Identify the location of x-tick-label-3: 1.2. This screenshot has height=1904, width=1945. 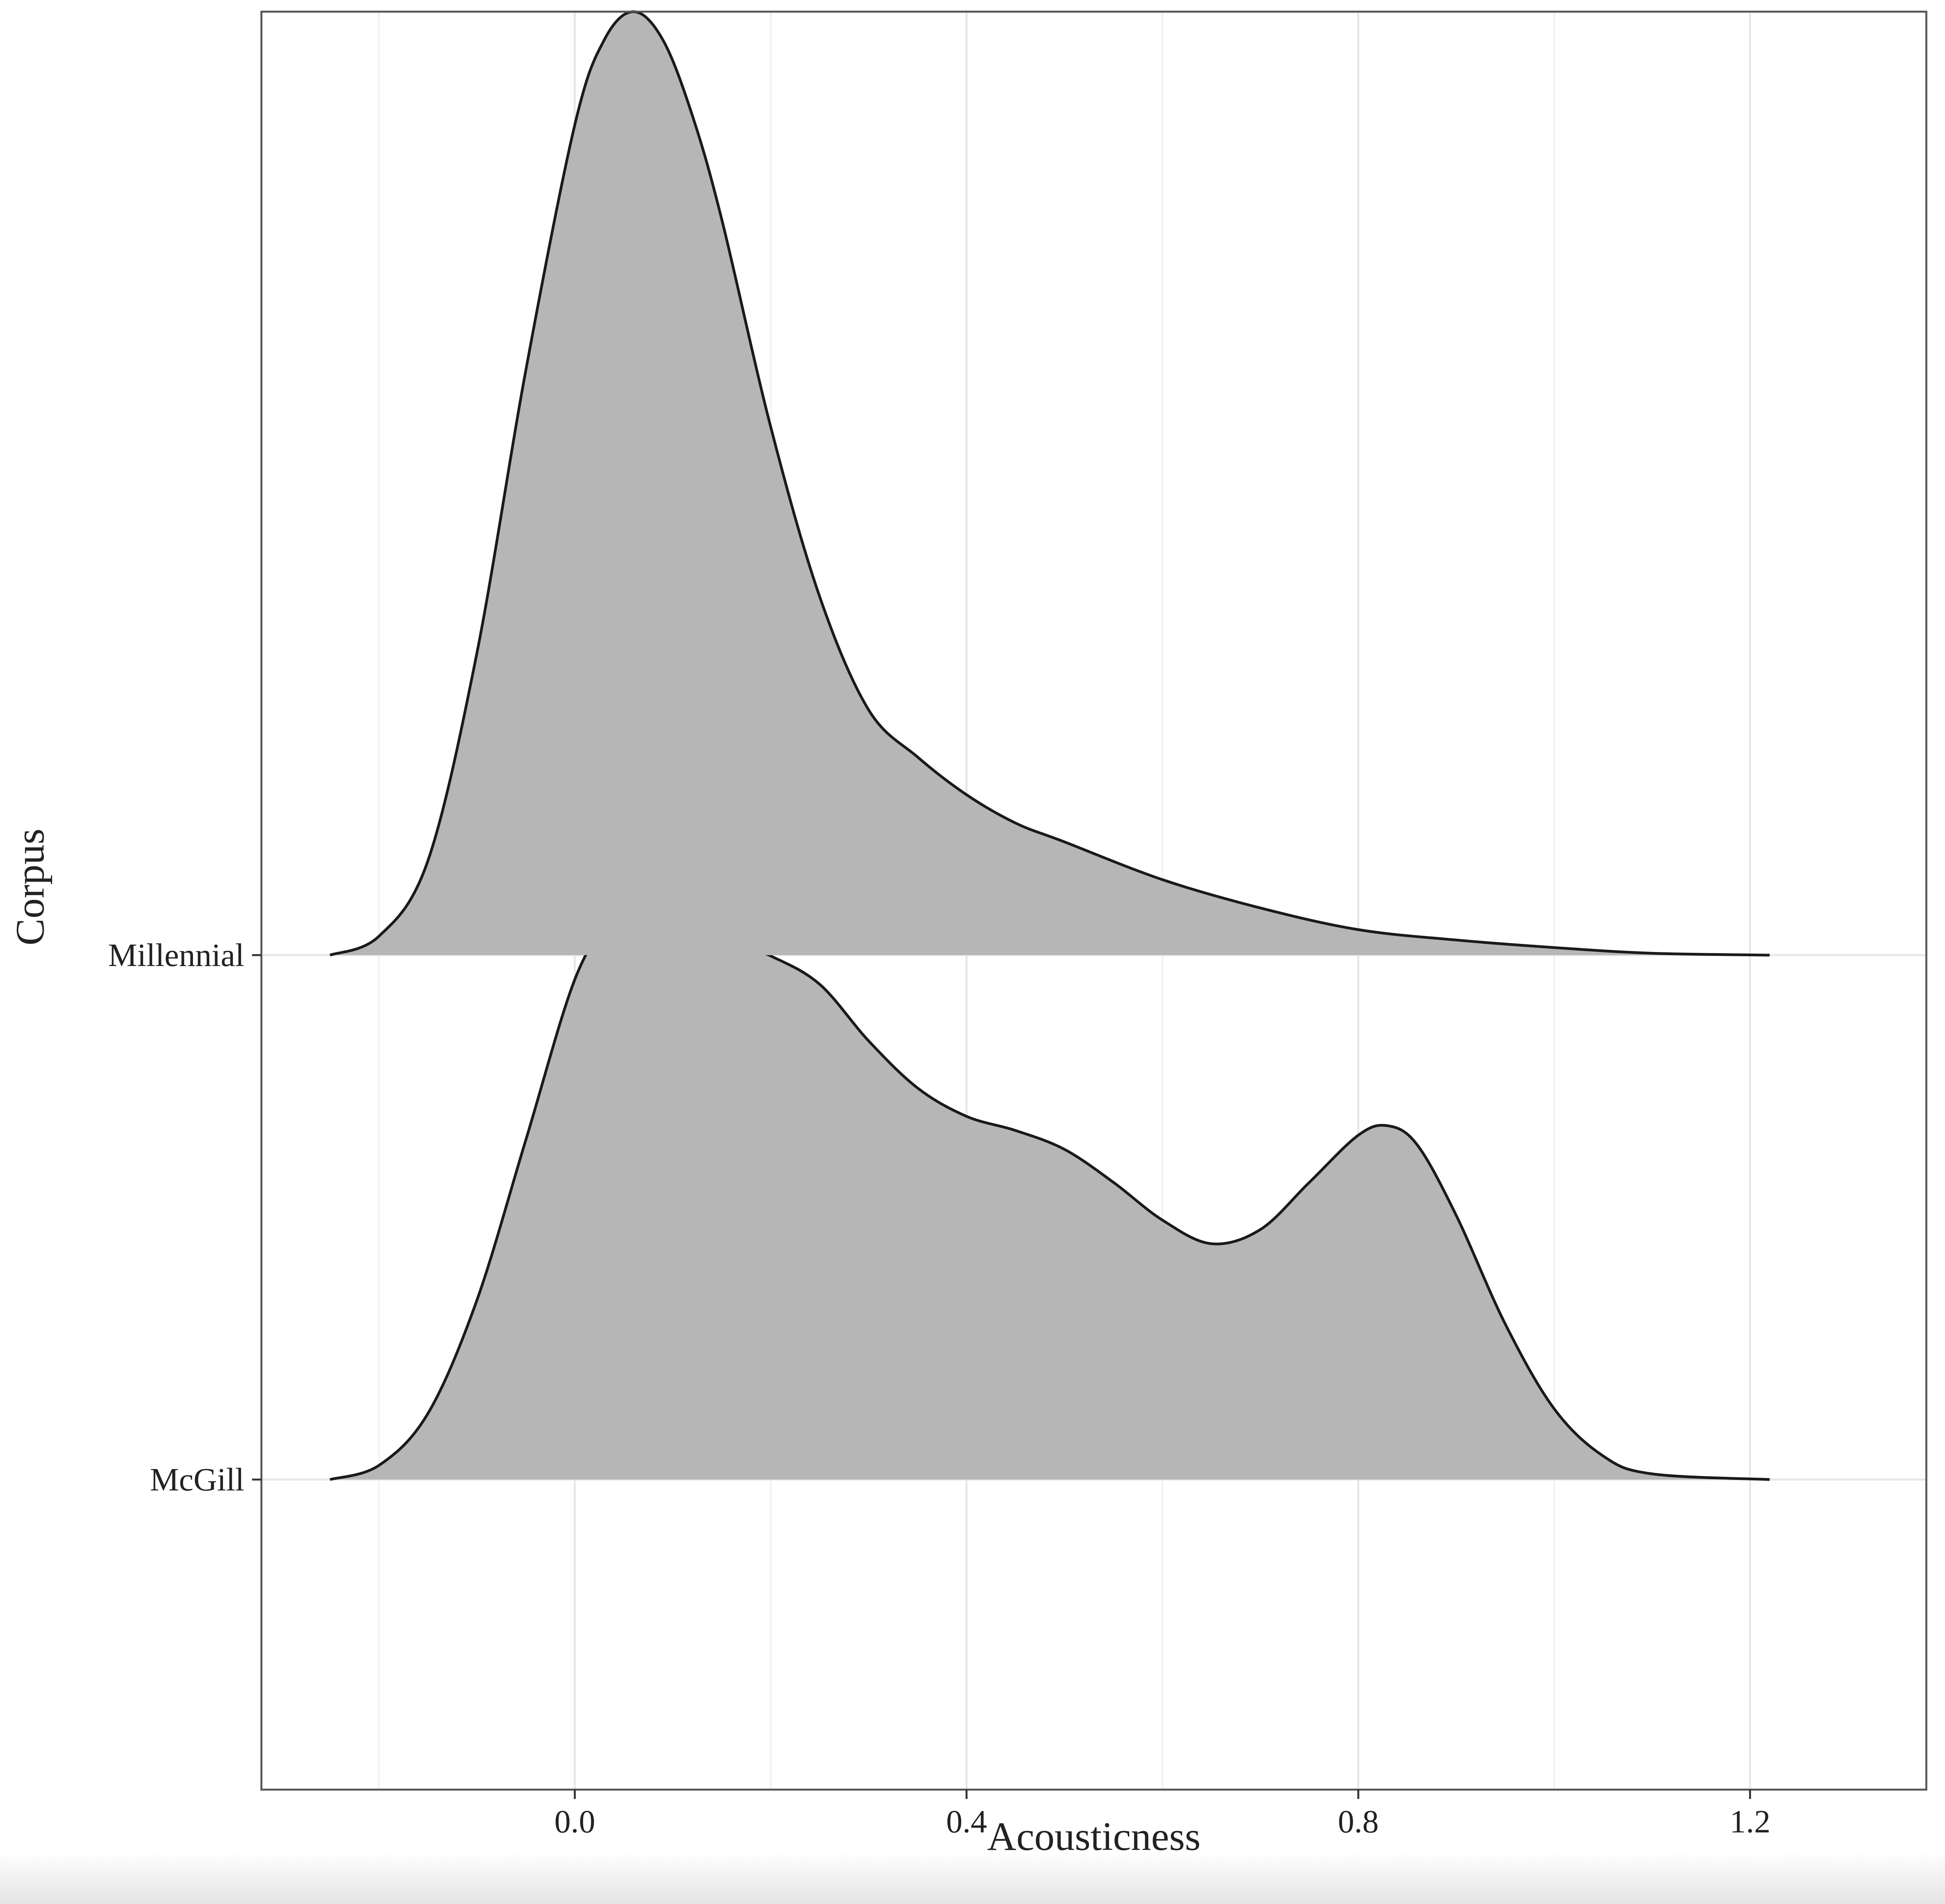
(1750, 1822).